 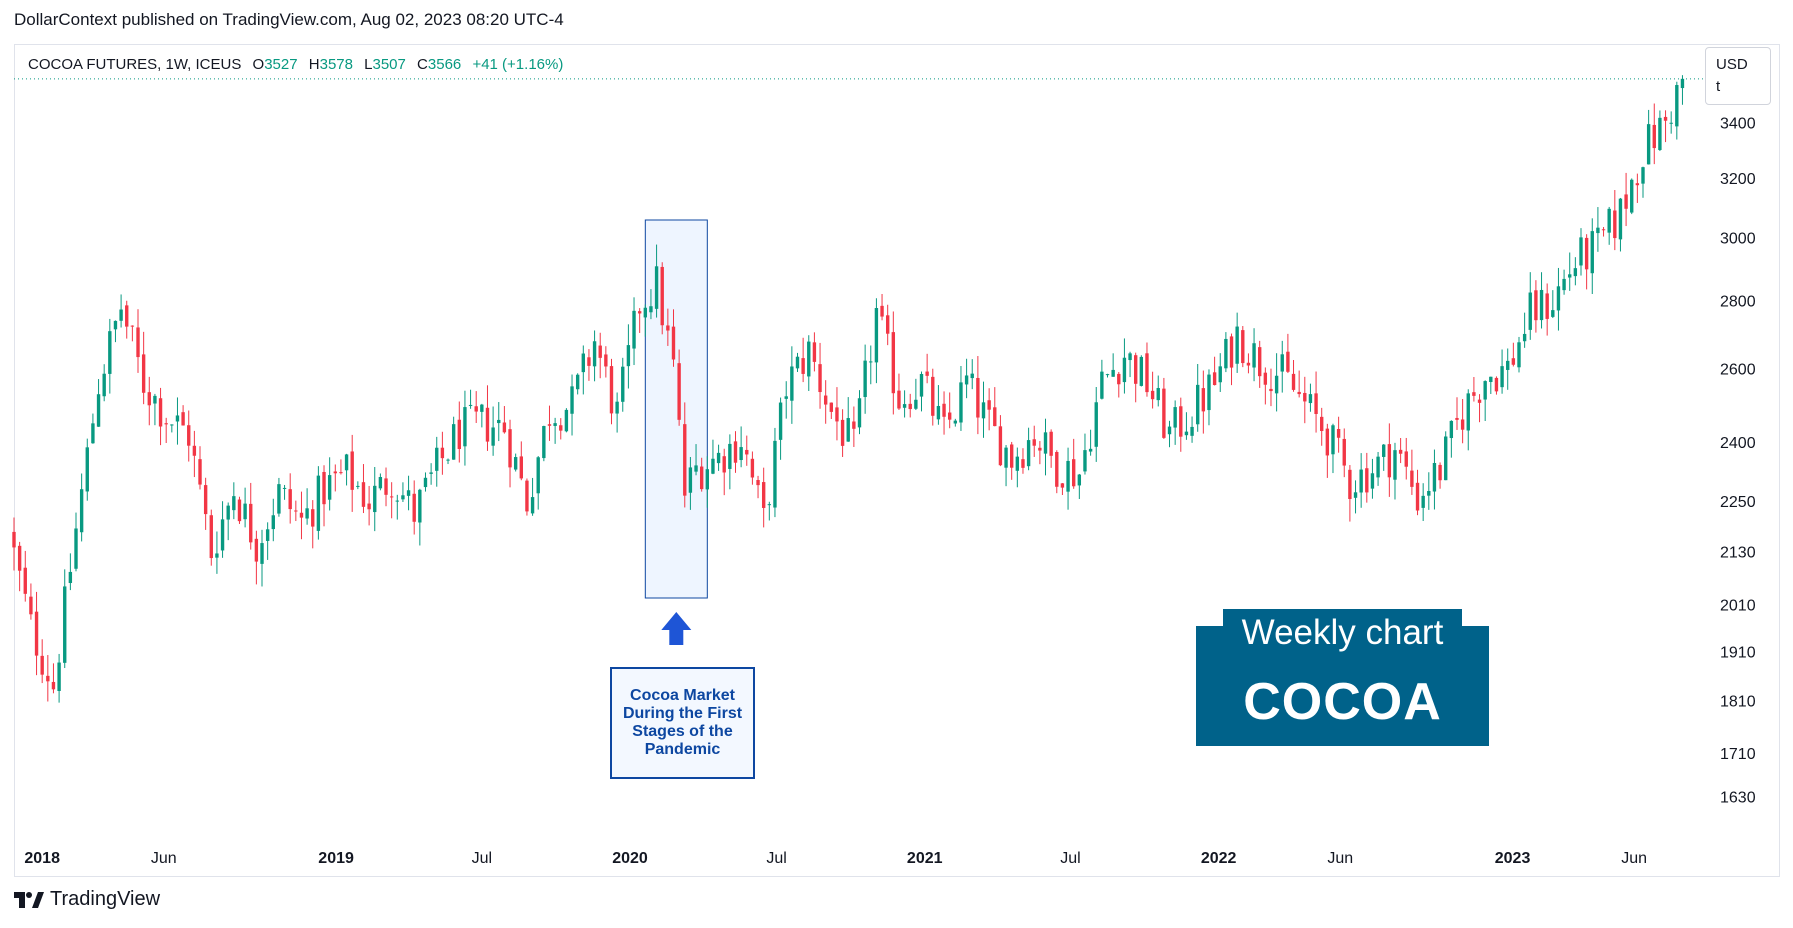 I want to click on y-tick-label: 1710, so click(x=1738, y=754).